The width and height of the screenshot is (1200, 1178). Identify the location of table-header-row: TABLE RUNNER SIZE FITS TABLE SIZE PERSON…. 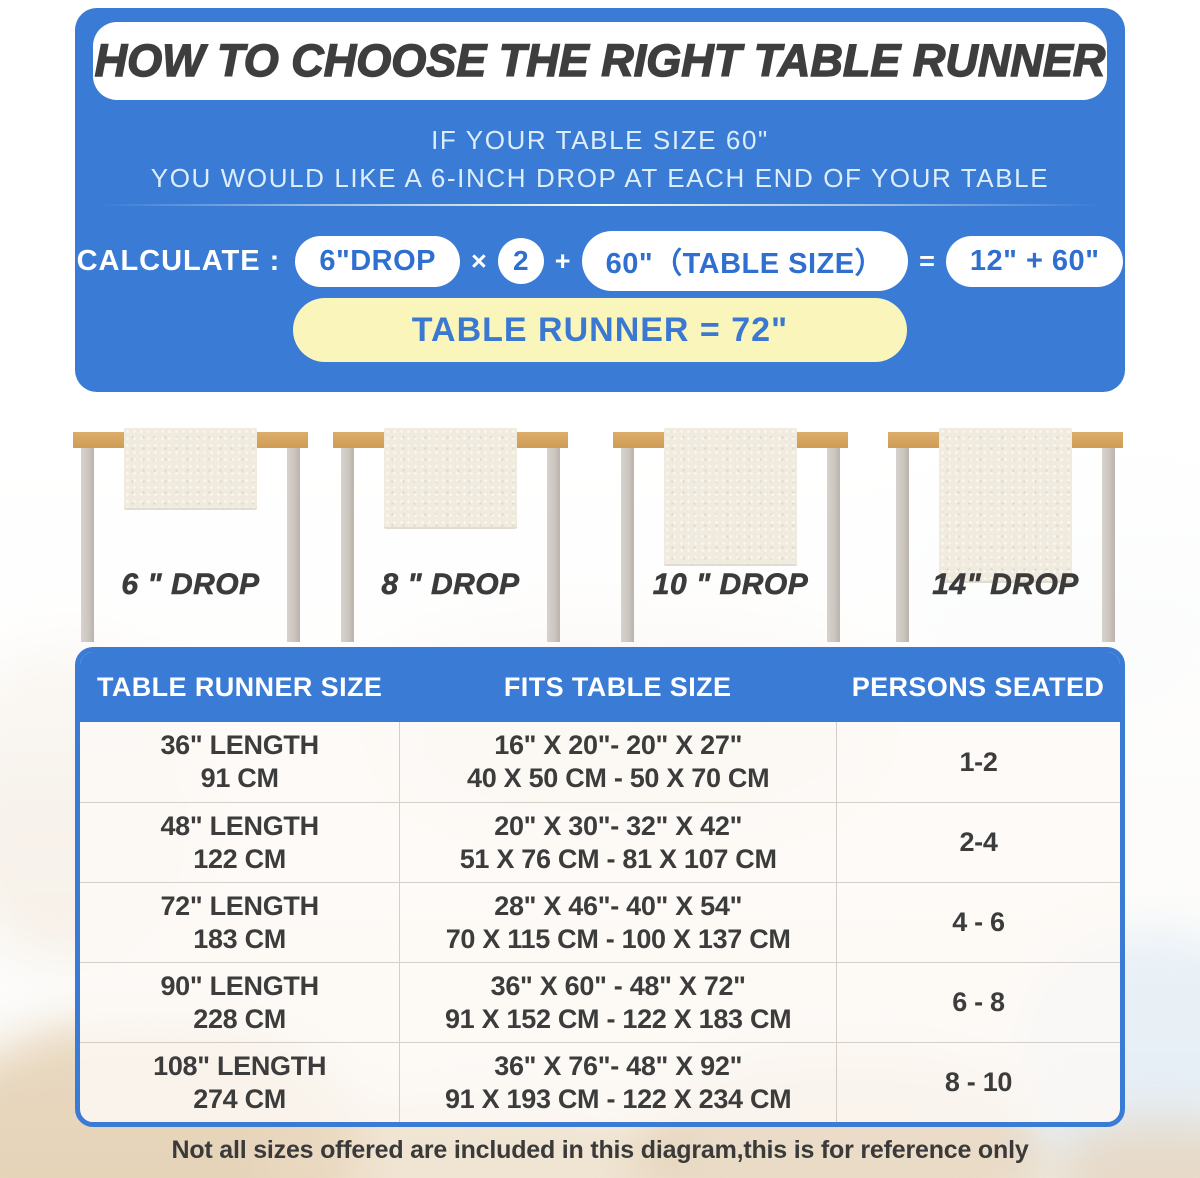
(600, 687).